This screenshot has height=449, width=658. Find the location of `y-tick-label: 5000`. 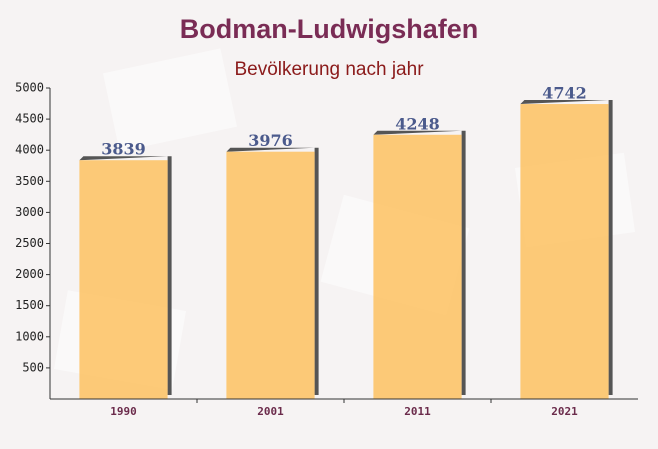

y-tick-label: 5000 is located at coordinates (29, 88).